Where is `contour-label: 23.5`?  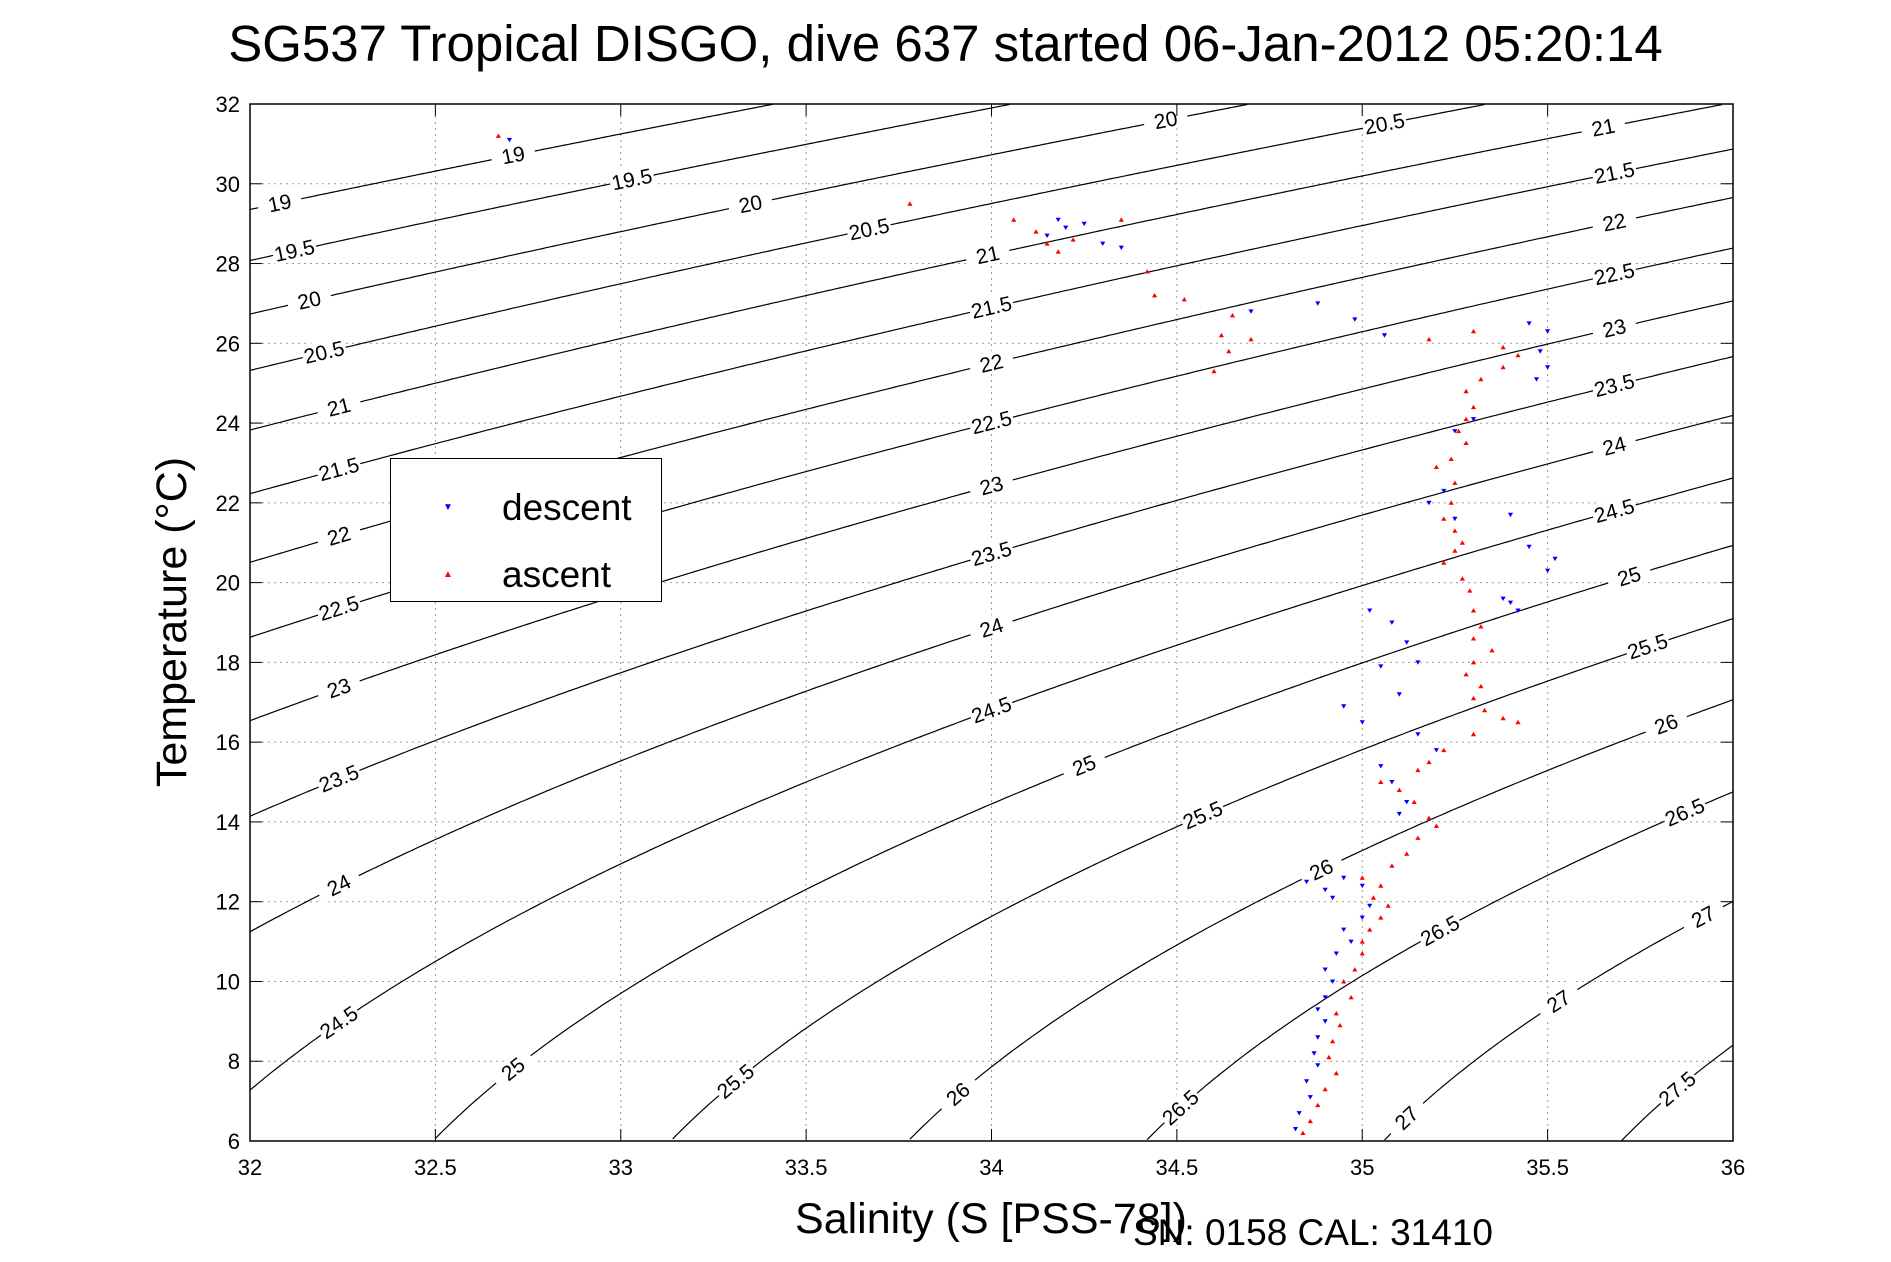 contour-label: 23.5 is located at coordinates (1614, 386).